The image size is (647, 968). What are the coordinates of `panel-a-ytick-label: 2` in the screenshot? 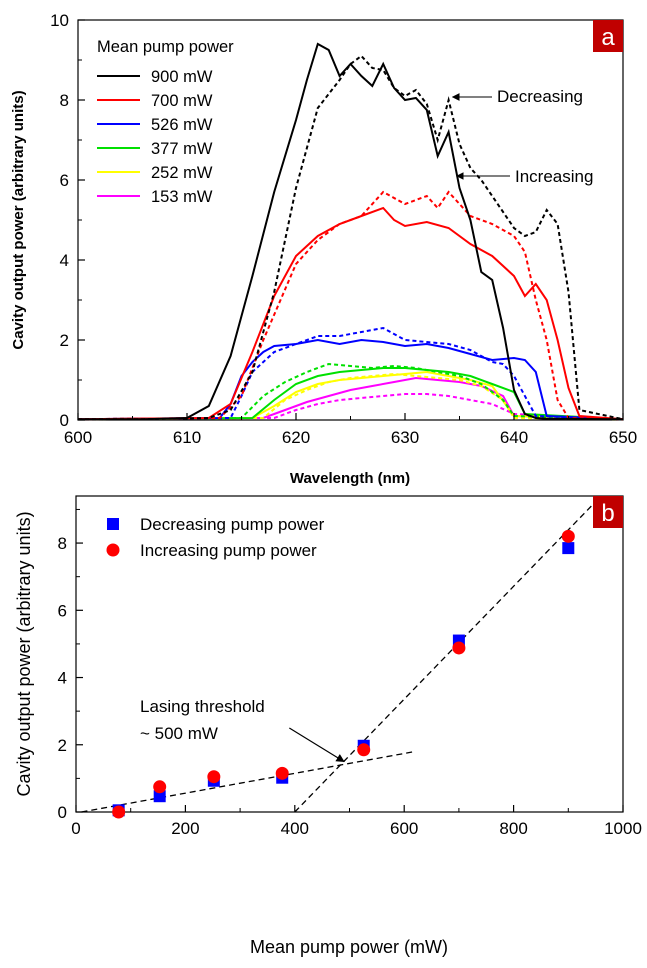 It's located at (64, 340).